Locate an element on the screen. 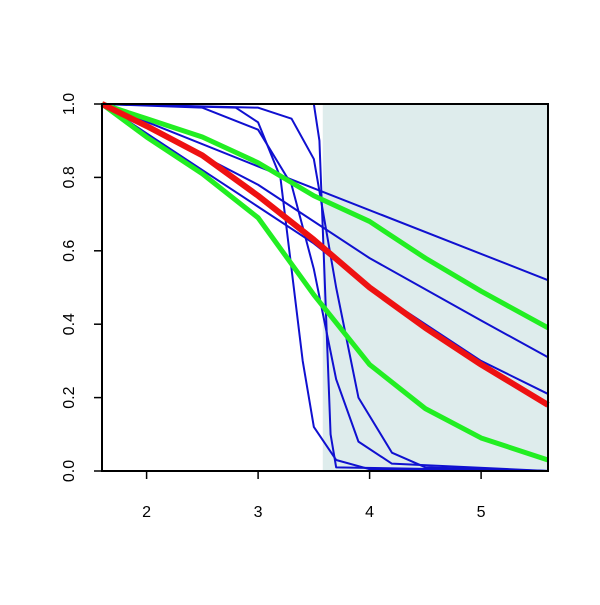  y-tick-label: 0.6 is located at coordinates (69, 251).